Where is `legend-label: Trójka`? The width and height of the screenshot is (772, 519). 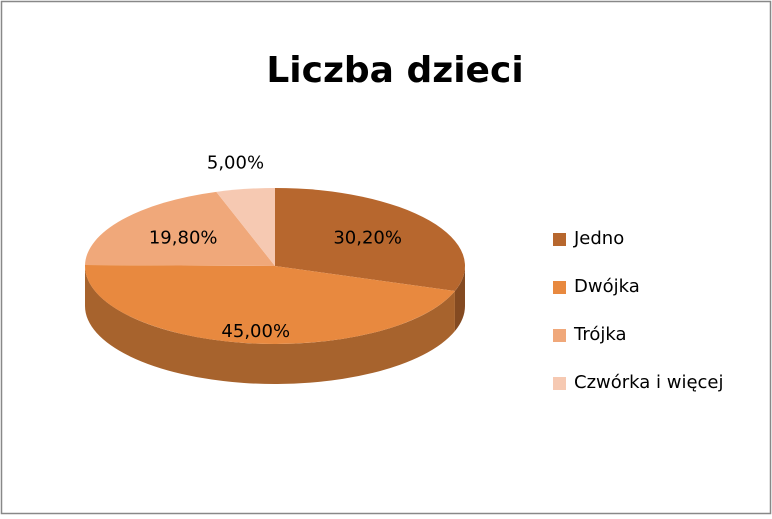
legend-label: Trójka is located at coordinates (600, 334).